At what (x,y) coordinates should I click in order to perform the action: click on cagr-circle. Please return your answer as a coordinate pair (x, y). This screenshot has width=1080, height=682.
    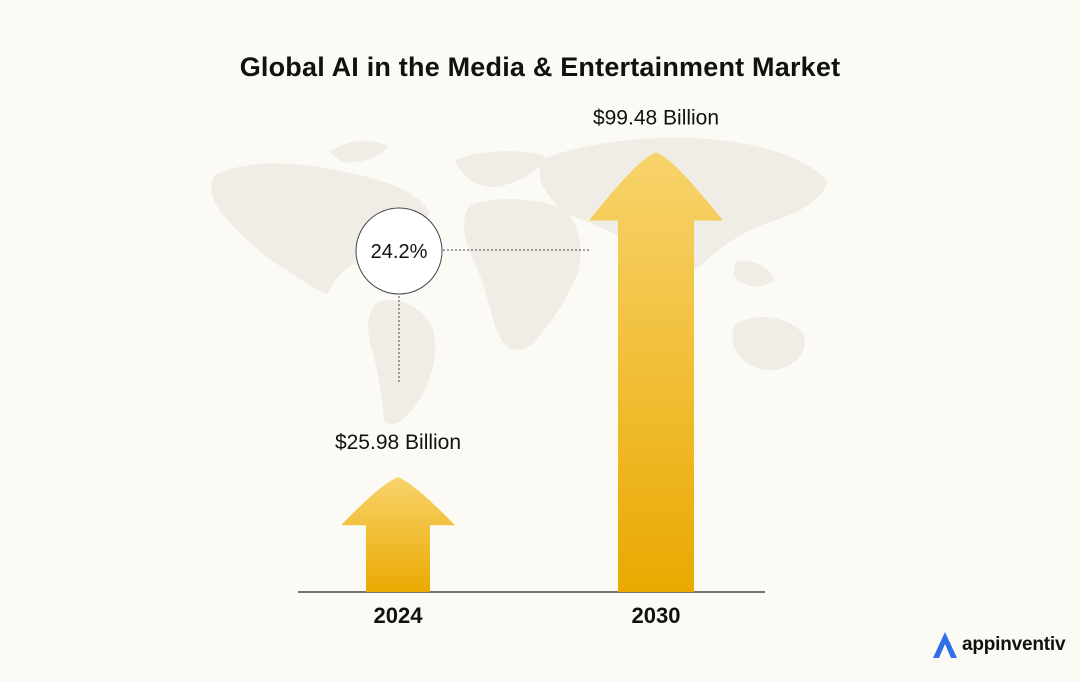
    Looking at the image, I should click on (399, 251).